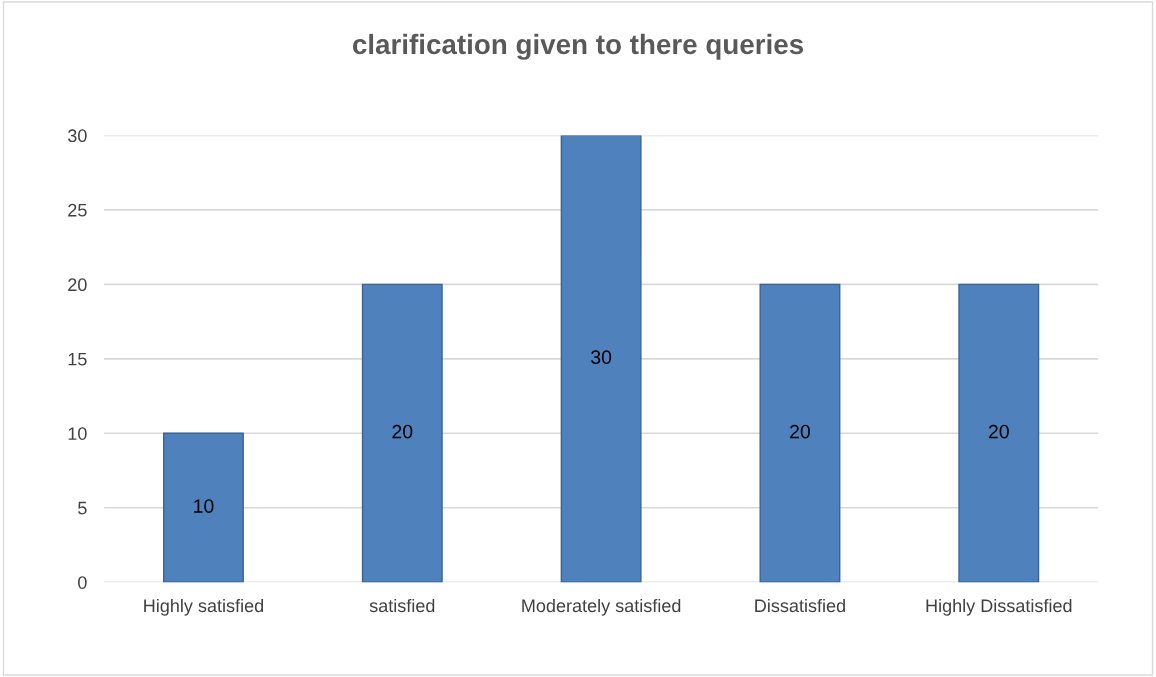 The height and width of the screenshot is (677, 1156). Describe the element at coordinates (578, 46) in the screenshot. I see `chart-title: clarification given to there queries` at that location.